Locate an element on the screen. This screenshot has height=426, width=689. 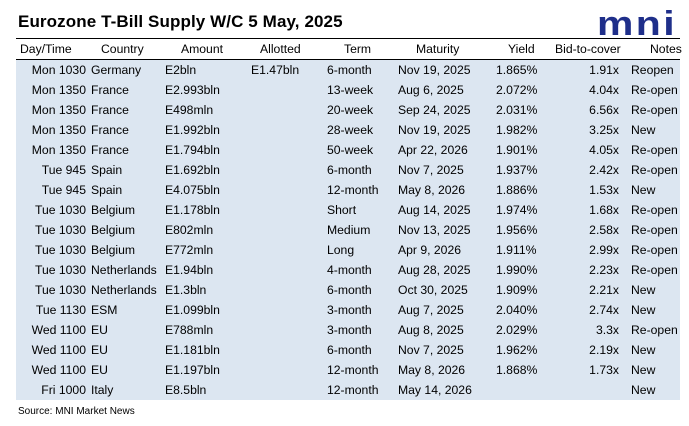
cell-maturity: Sep 24, 2025 is located at coordinates (438, 110).